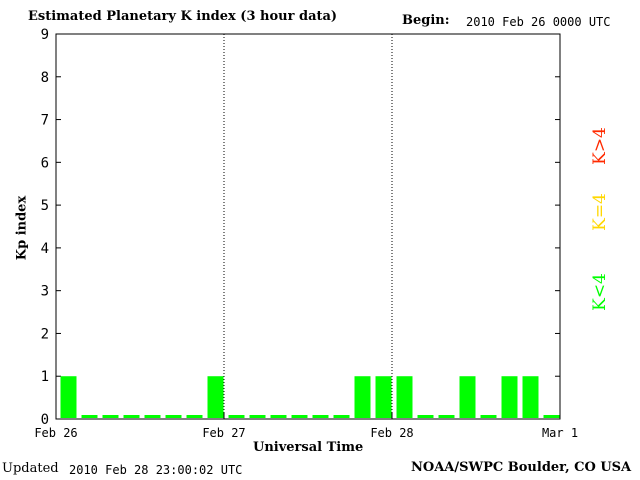  What do you see at coordinates (45, 206) in the screenshot?
I see `y-tick-label: 5` at bounding box center [45, 206].